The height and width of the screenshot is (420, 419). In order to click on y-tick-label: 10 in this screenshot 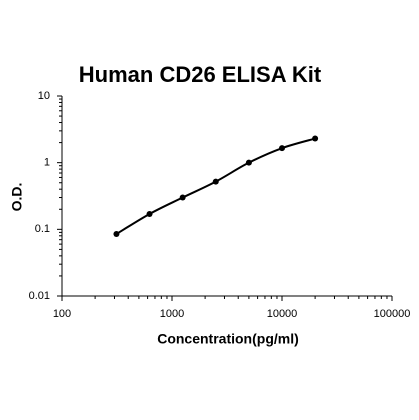, I will do `click(44, 96)`.